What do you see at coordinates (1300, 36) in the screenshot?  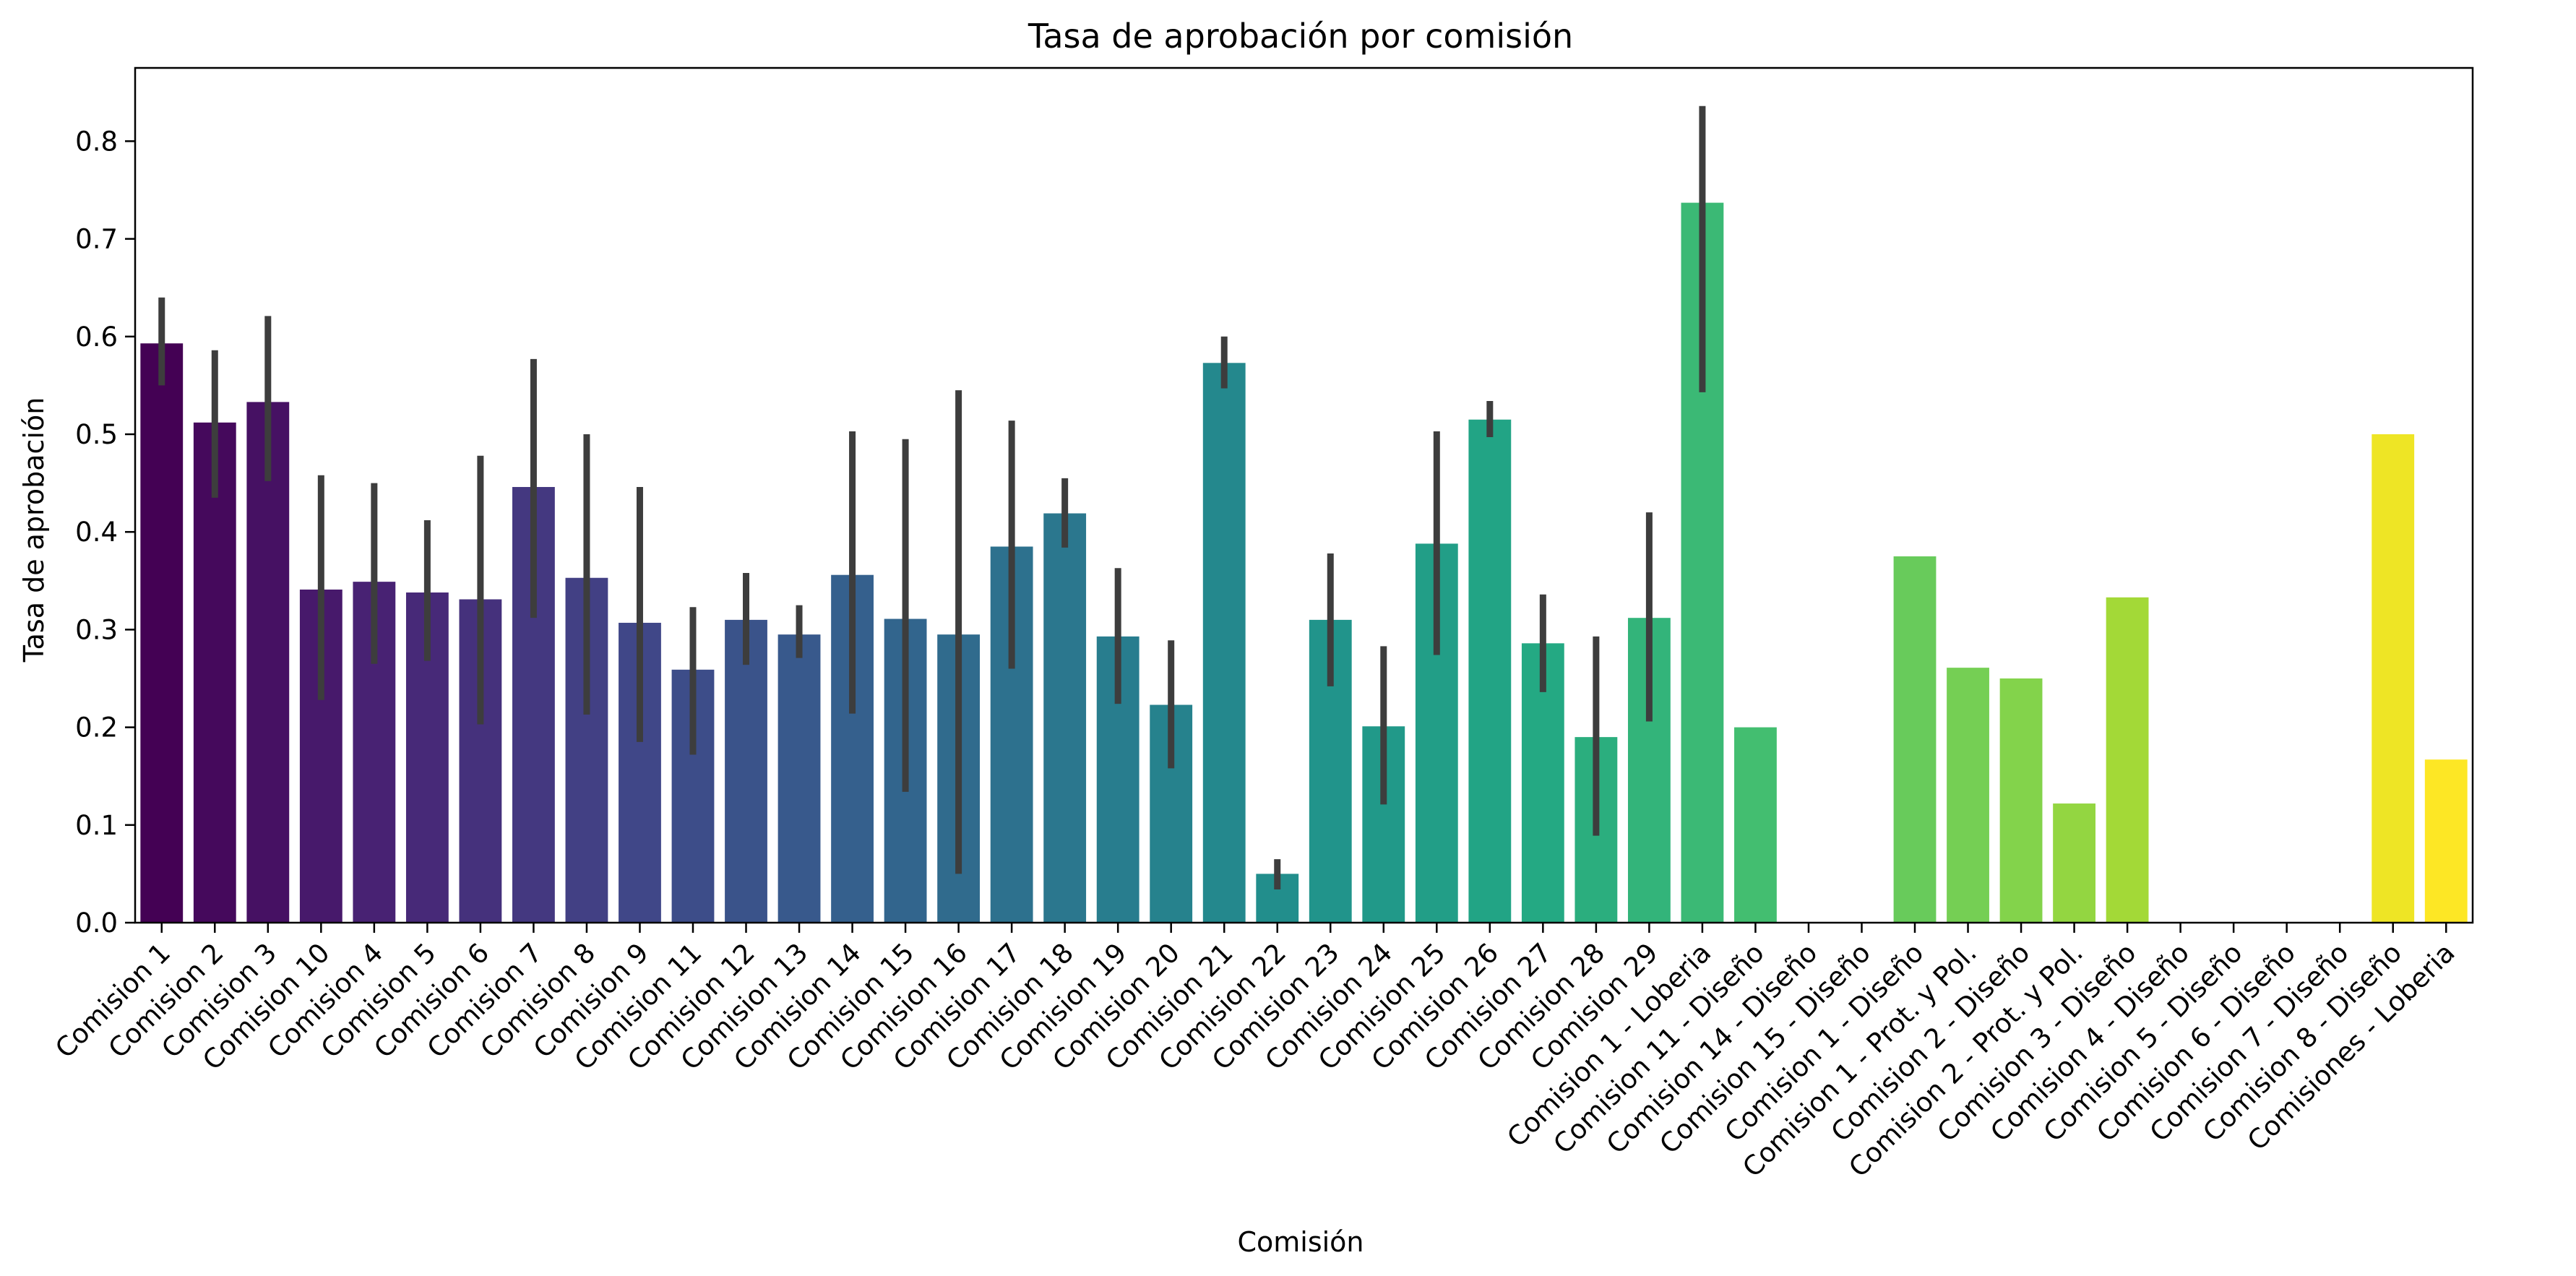 I see `chart-title: Tasa de aprobación por comisión` at bounding box center [1300, 36].